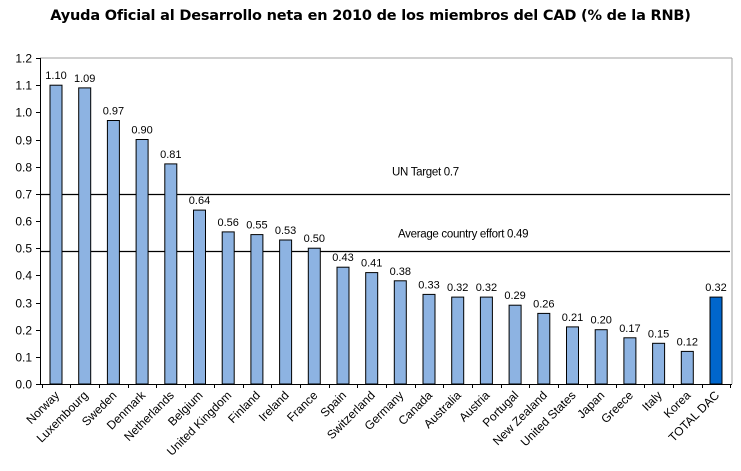 This screenshot has height=471, width=741. What do you see at coordinates (56, 234) in the screenshot?
I see `bar-norway` at bounding box center [56, 234].